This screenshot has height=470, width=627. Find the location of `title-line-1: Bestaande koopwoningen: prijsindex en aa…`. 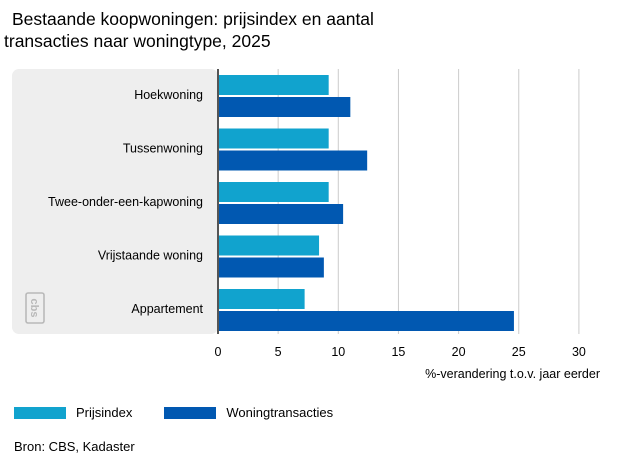

title-line-1: Bestaande koopwoningen: prijsindex en aa… is located at coordinates (193, 19).